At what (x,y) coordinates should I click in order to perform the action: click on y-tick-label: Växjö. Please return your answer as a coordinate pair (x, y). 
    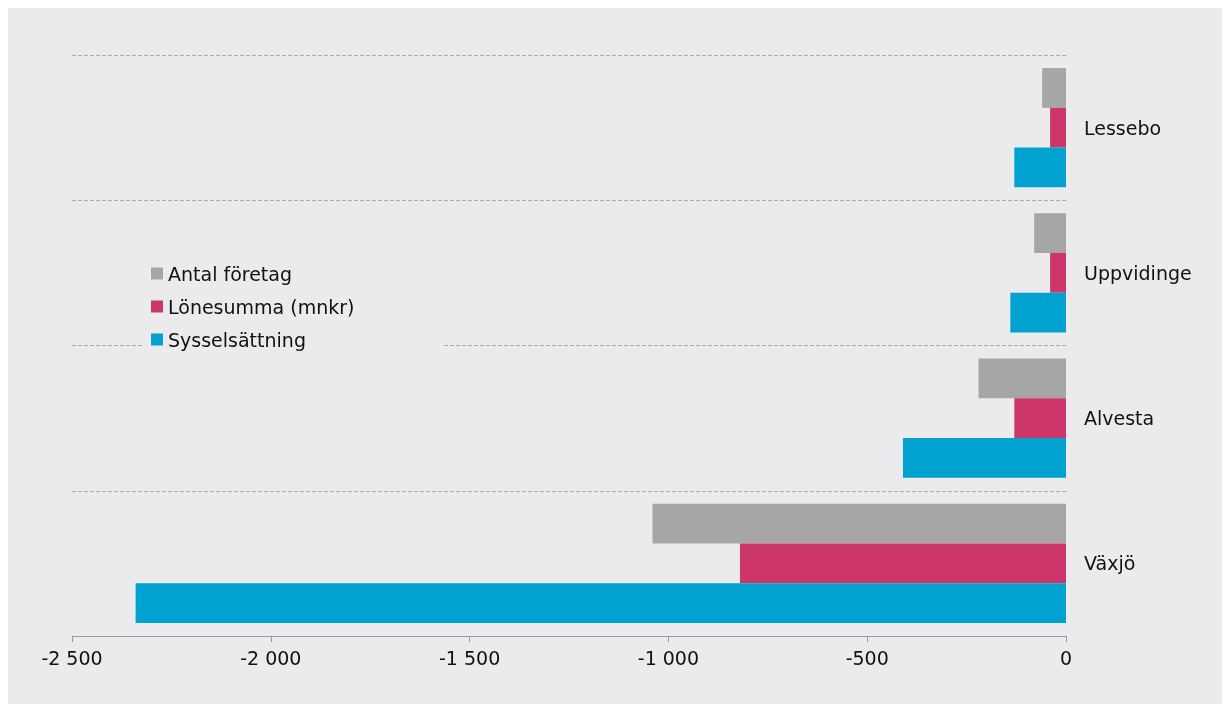
    Looking at the image, I should click on (1110, 563).